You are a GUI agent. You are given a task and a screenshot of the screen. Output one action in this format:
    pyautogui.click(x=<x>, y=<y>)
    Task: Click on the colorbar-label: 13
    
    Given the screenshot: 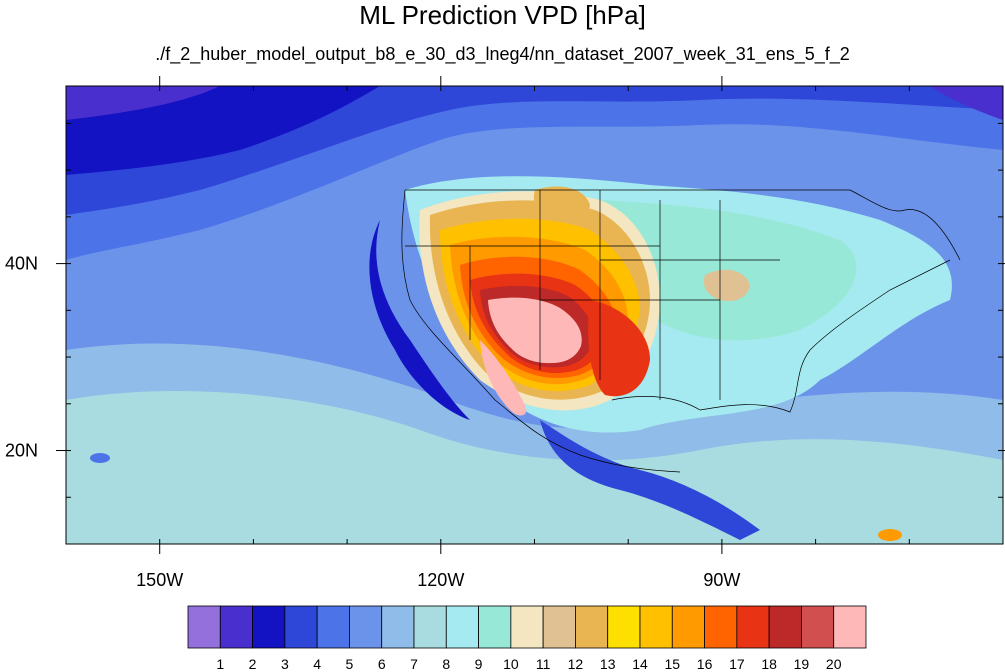 What is the action you would take?
    pyautogui.click(x=608, y=664)
    